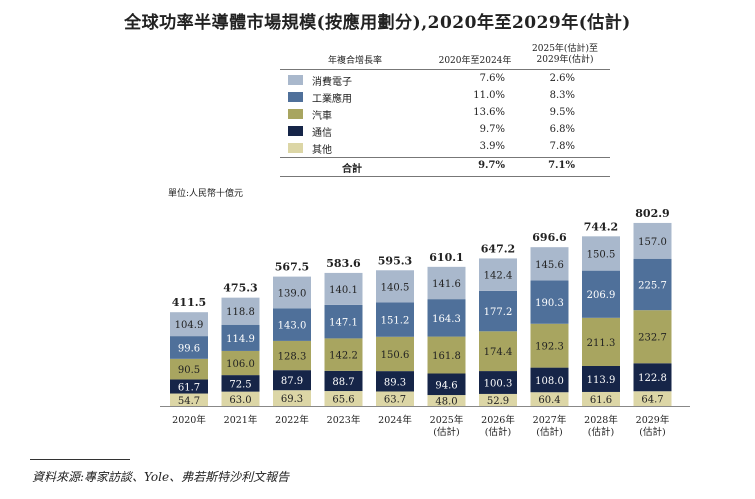 The image size is (755, 499). I want to click on cagr-bottom-rule, so click(445, 176).